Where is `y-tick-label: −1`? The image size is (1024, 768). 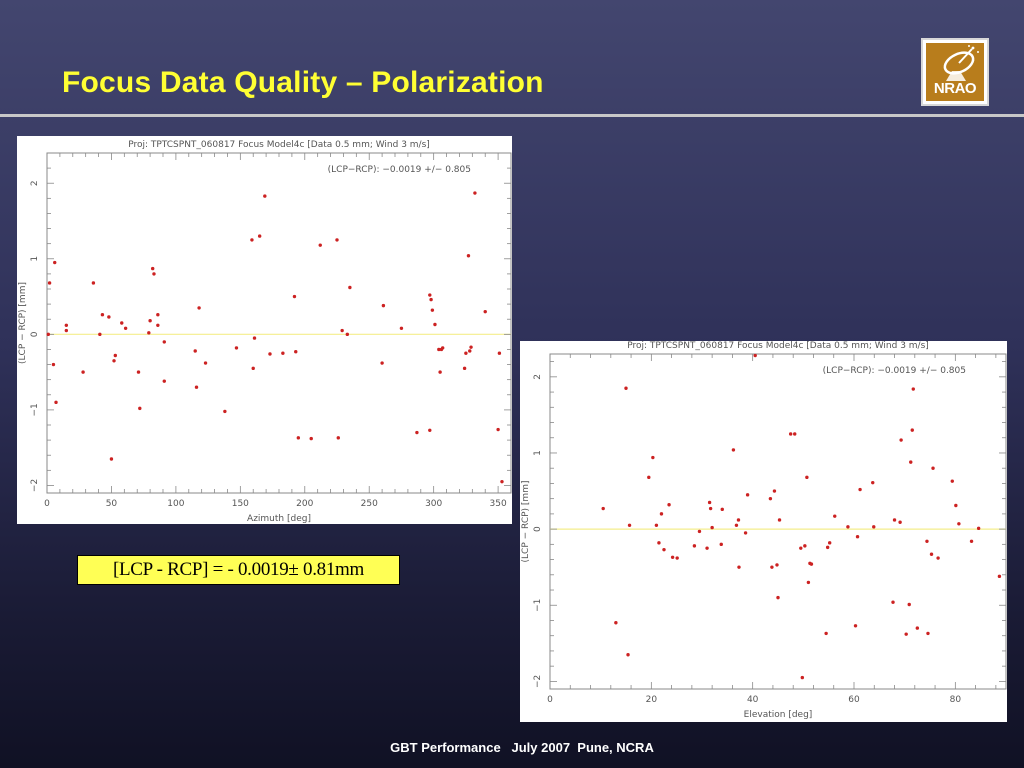 y-tick-label: −1 is located at coordinates (35, 409).